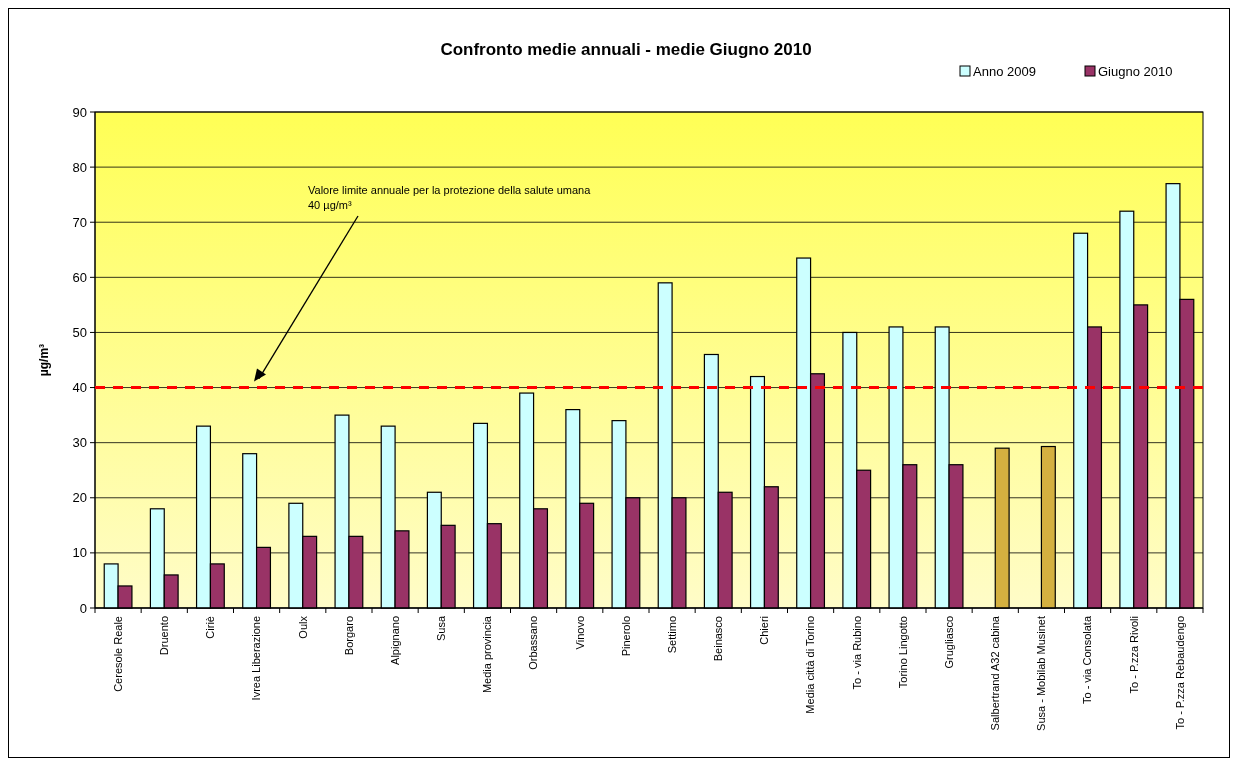 Image resolution: width=1238 pixels, height=766 pixels. Describe the element at coordinates (1041, 673) in the screenshot. I see `x-tick-label: Susa - Mobilab Musinet` at that location.